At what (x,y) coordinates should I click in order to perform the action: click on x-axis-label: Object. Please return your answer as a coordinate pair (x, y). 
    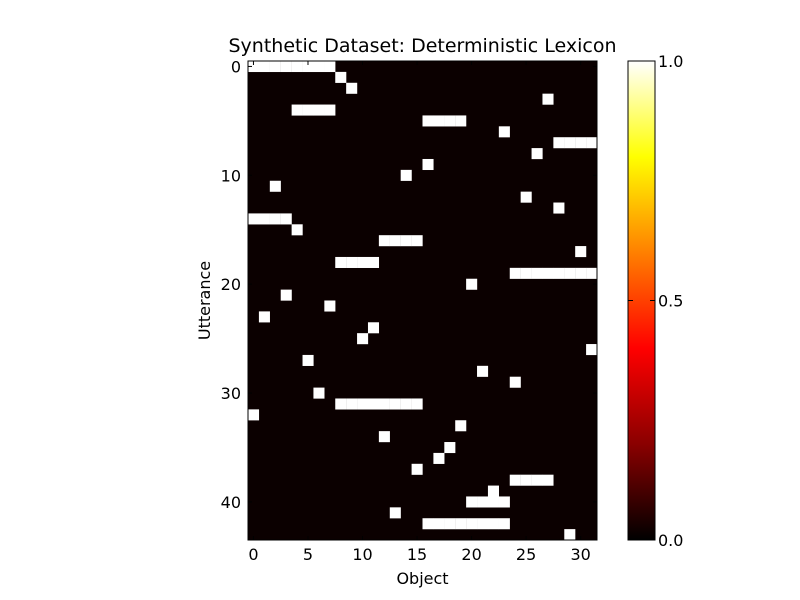
    Looking at the image, I should click on (422, 578).